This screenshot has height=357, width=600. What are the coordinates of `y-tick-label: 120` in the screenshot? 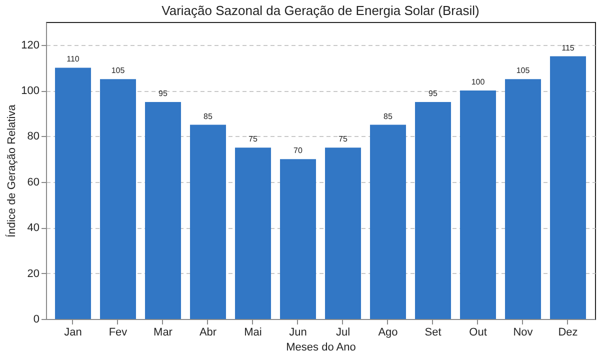 It's located at (30, 45).